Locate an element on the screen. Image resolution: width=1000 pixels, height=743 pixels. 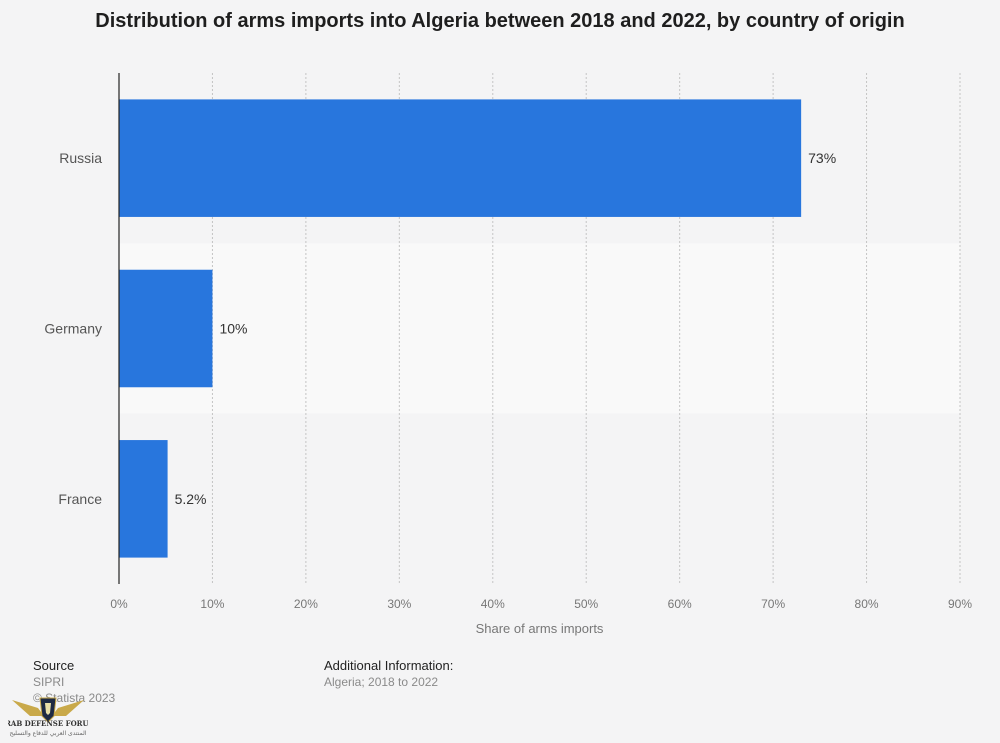
x-axis-label: Share of arms imports is located at coordinates (540, 628).